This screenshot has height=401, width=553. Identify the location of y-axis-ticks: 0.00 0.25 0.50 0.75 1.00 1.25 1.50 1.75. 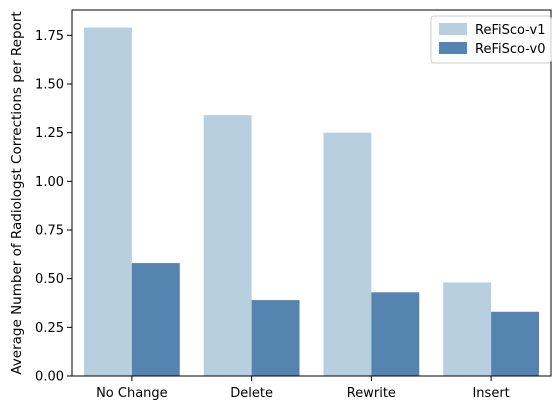
(53, 207).